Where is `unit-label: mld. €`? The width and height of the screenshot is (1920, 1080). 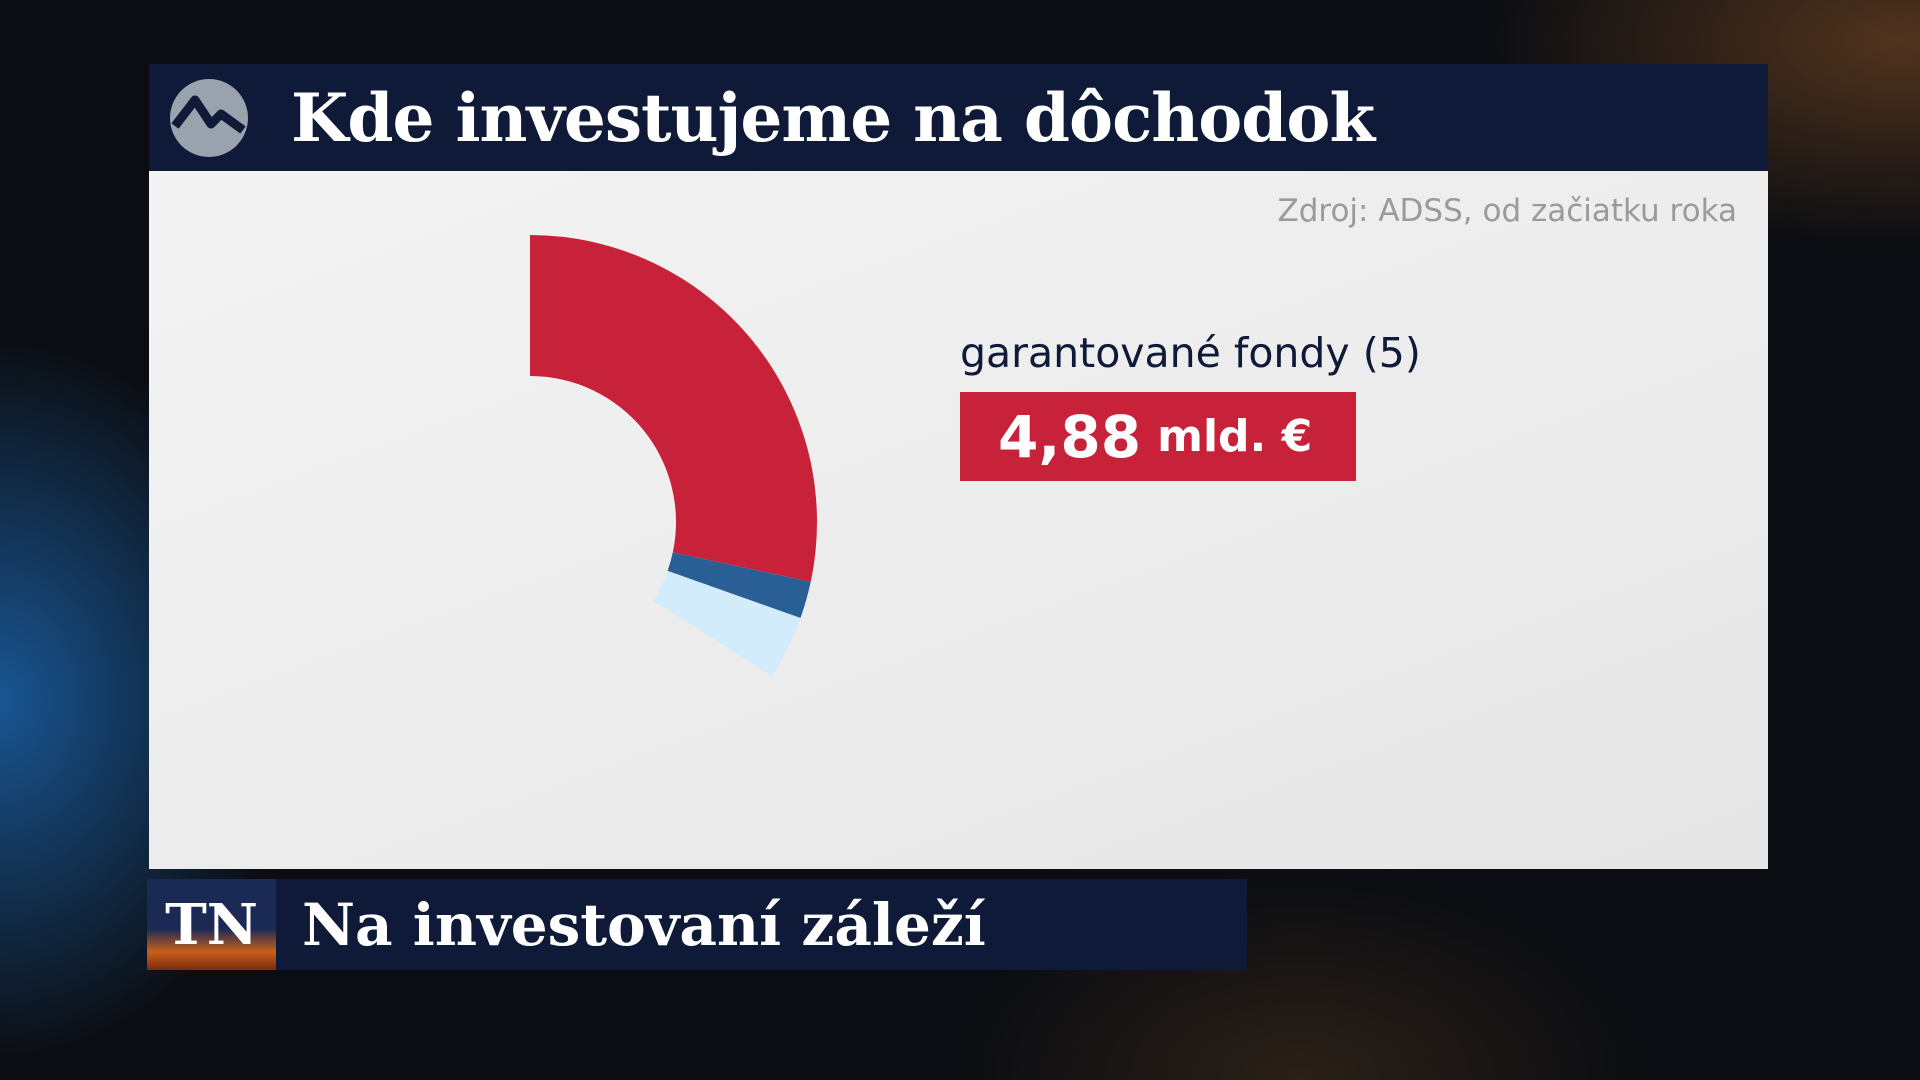 unit-label: mld. € is located at coordinates (1235, 436).